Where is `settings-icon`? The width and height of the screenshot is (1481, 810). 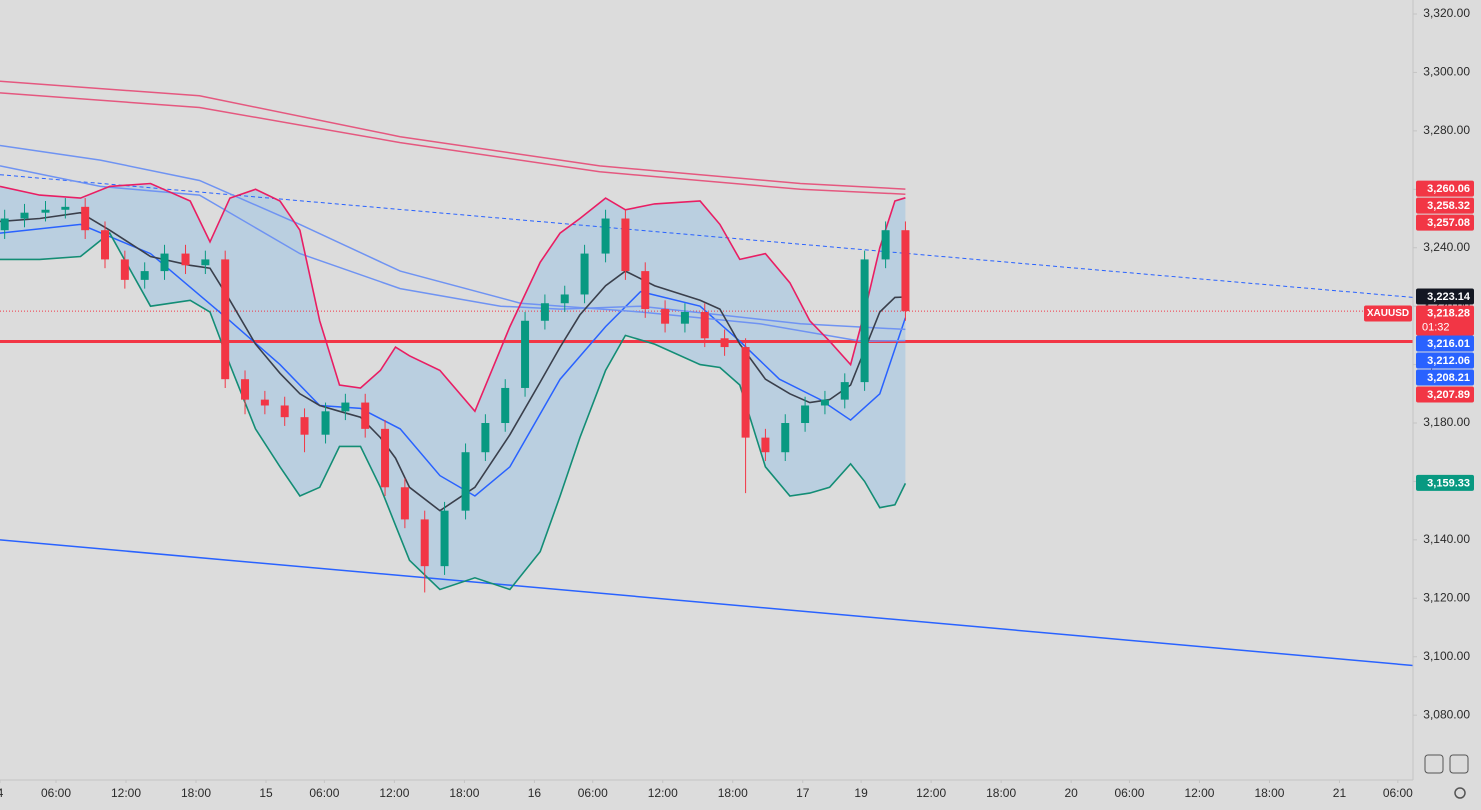 settings-icon is located at coordinates (1460, 793).